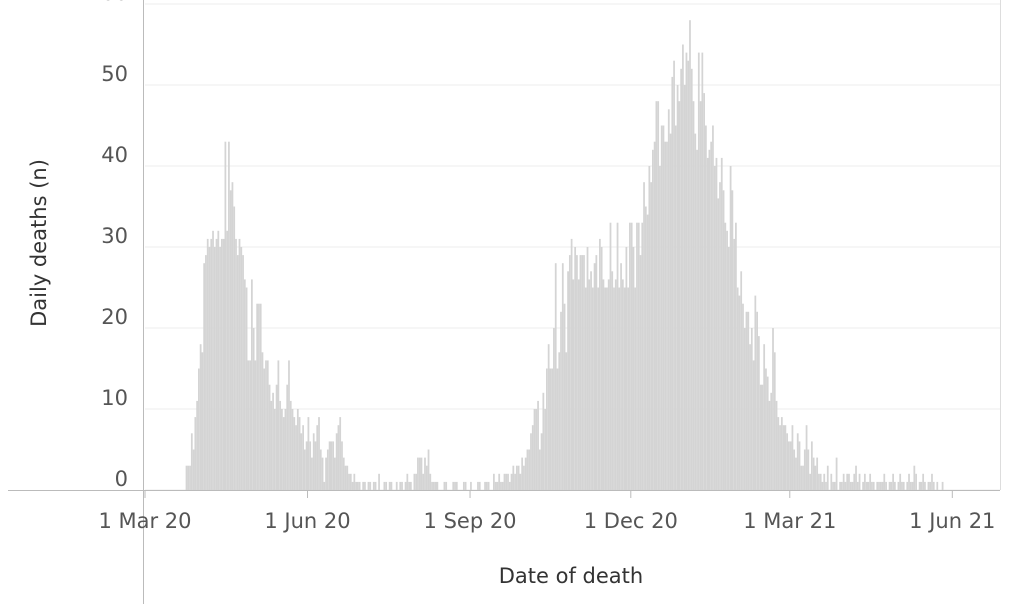 The width and height of the screenshot is (1010, 604). What do you see at coordinates (307, 521) in the screenshot?
I see `x-tick-label: 1 Jun 20` at bounding box center [307, 521].